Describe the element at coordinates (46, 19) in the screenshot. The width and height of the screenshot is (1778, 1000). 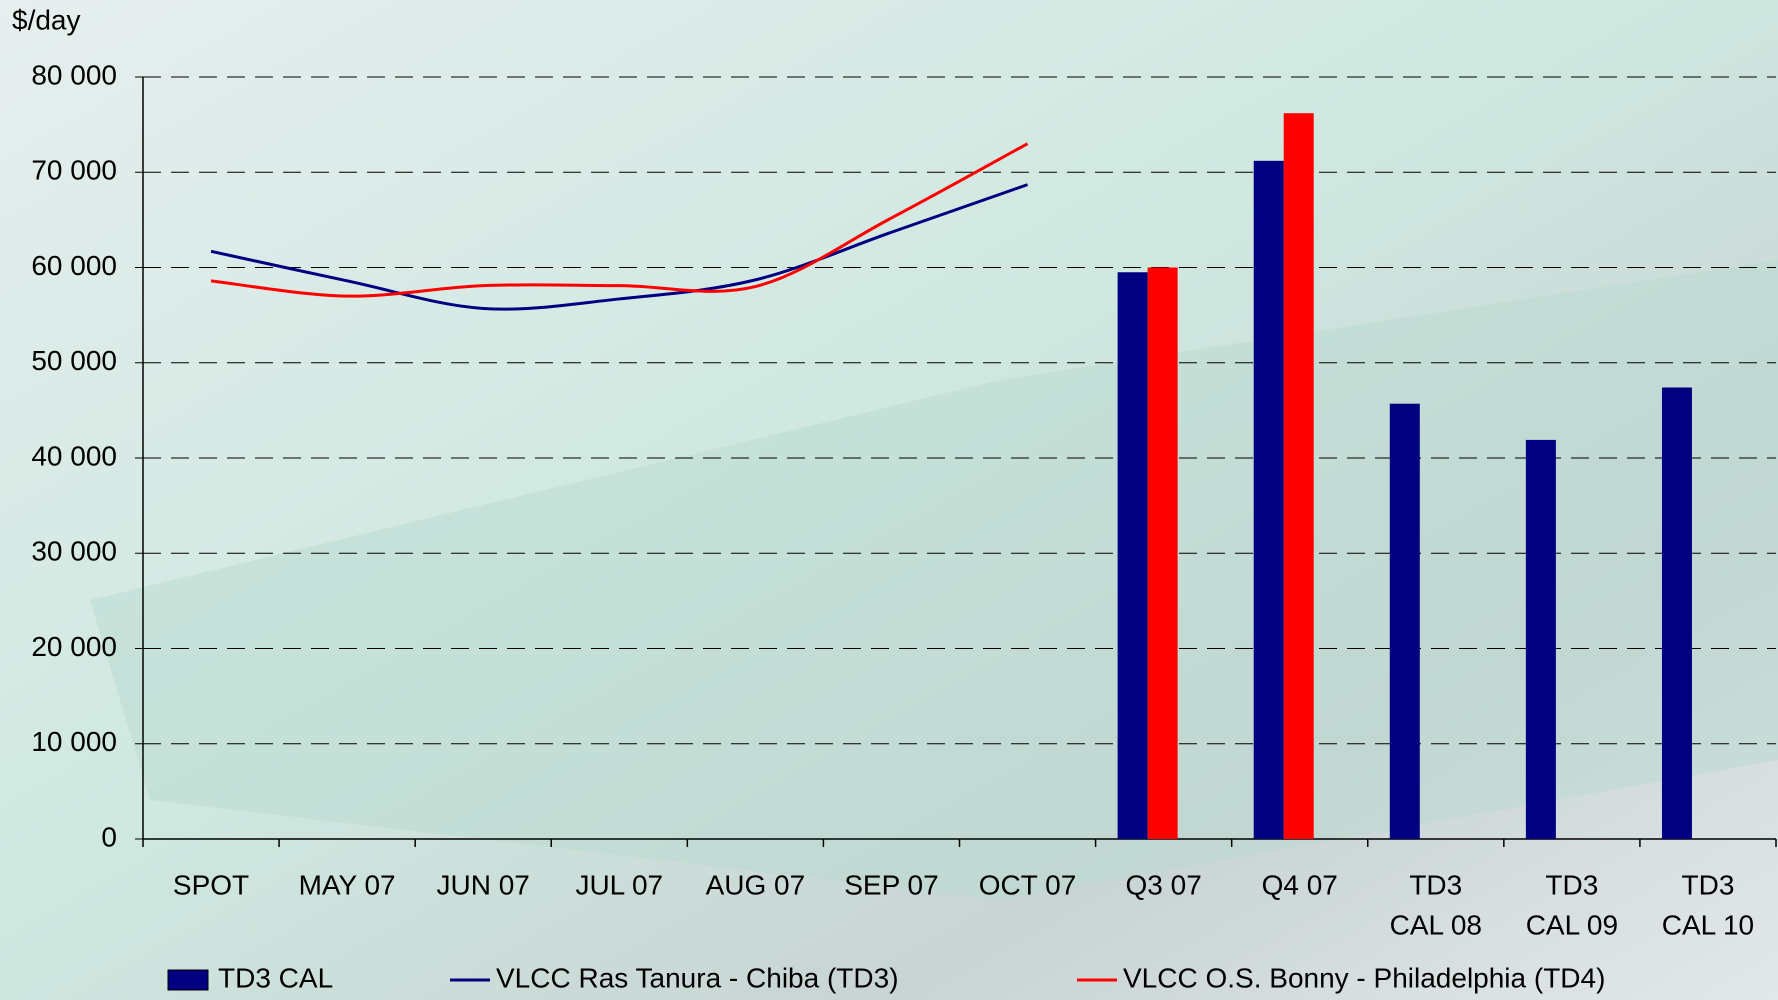
I see `y-axis-title: $/day` at that location.